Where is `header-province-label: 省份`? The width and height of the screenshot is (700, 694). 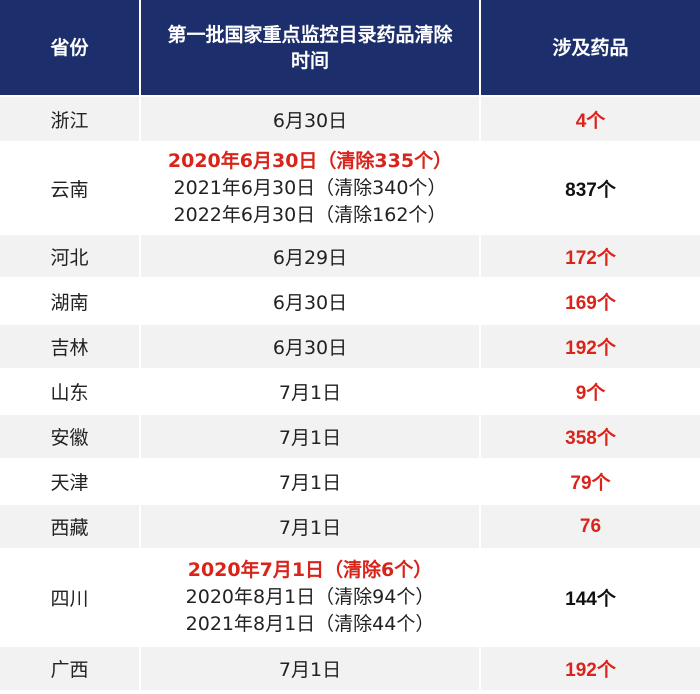
header-province-label: 省份 is located at coordinates (69, 47).